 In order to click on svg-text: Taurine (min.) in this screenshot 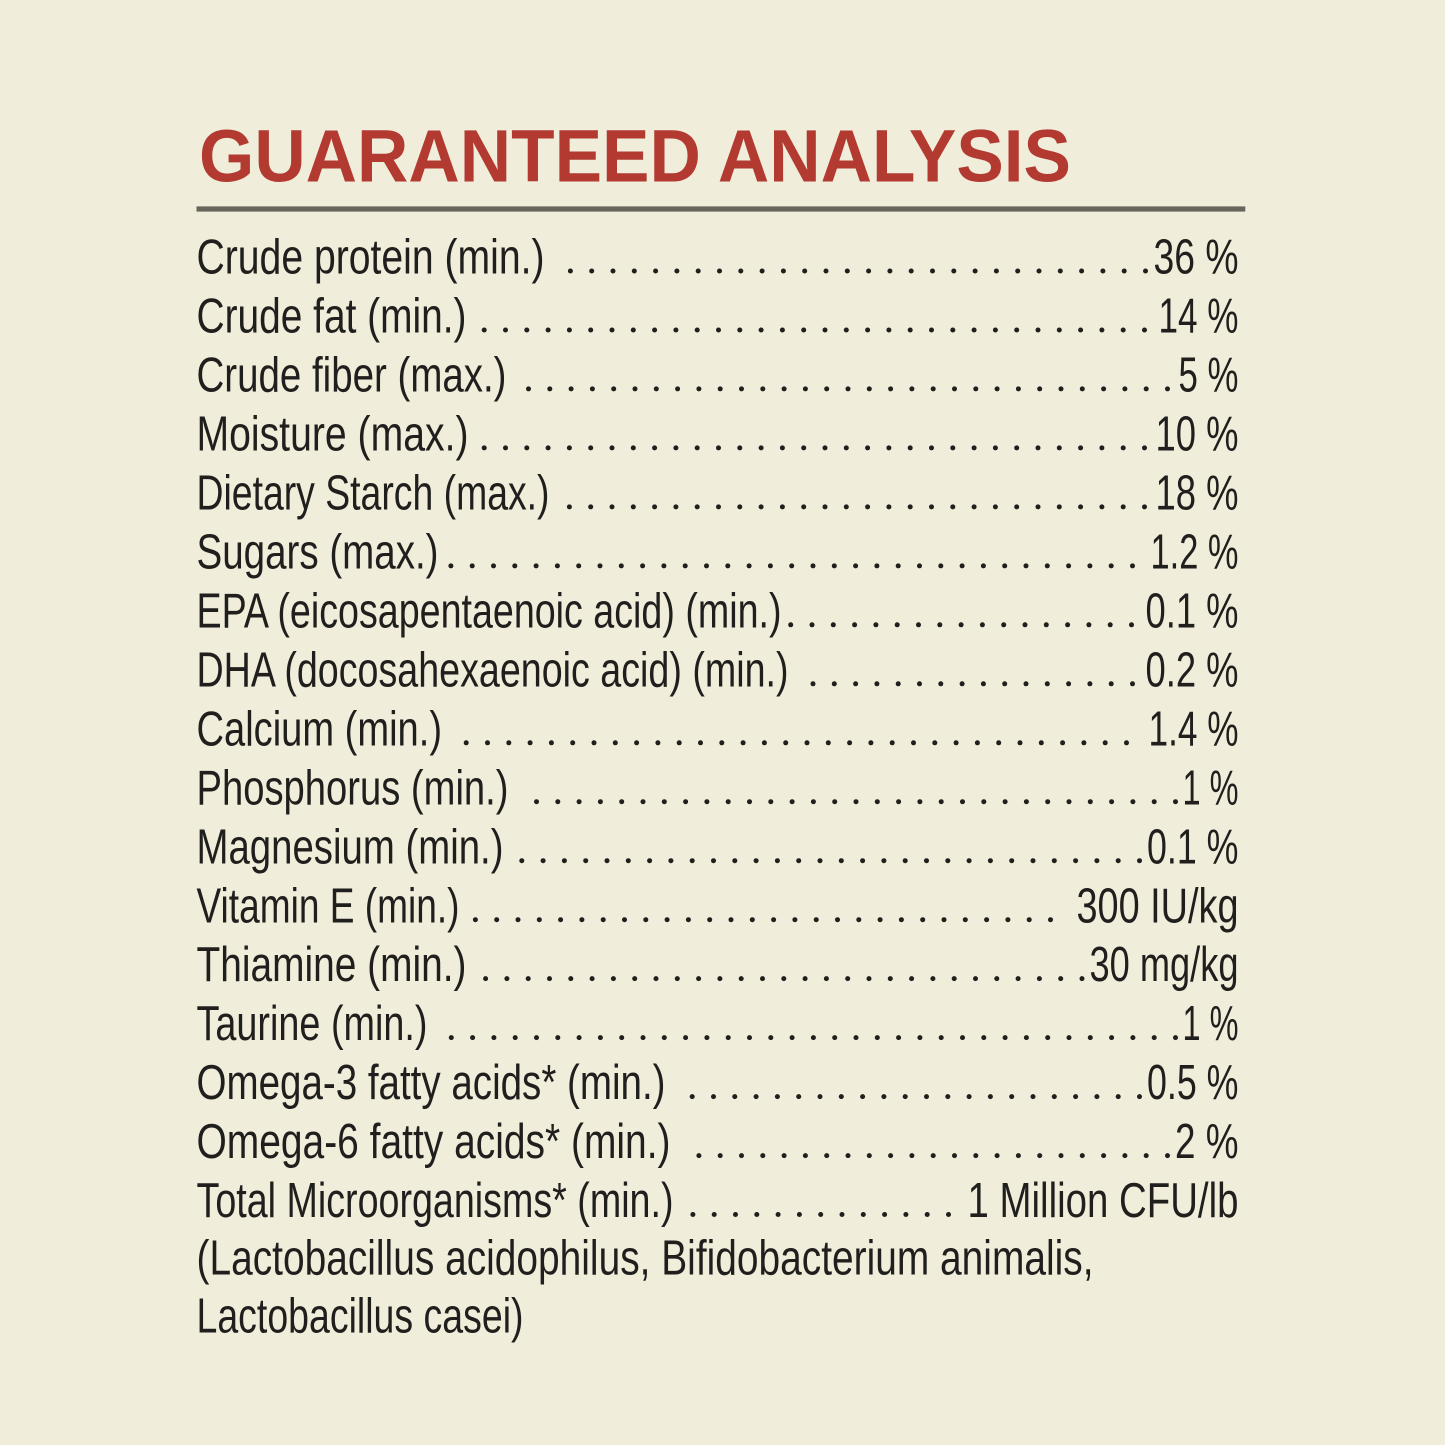, I will do `click(312, 1024)`.